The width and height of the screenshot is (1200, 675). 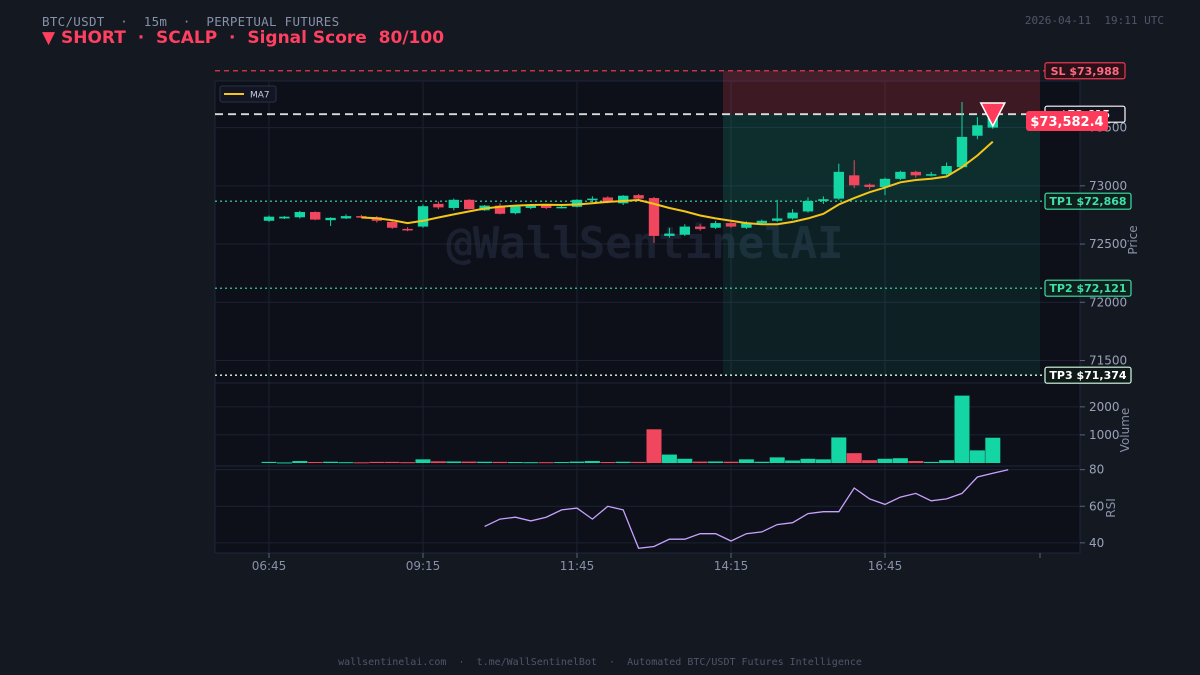 I want to click on price-axis-title: Price, so click(x=1133, y=239).